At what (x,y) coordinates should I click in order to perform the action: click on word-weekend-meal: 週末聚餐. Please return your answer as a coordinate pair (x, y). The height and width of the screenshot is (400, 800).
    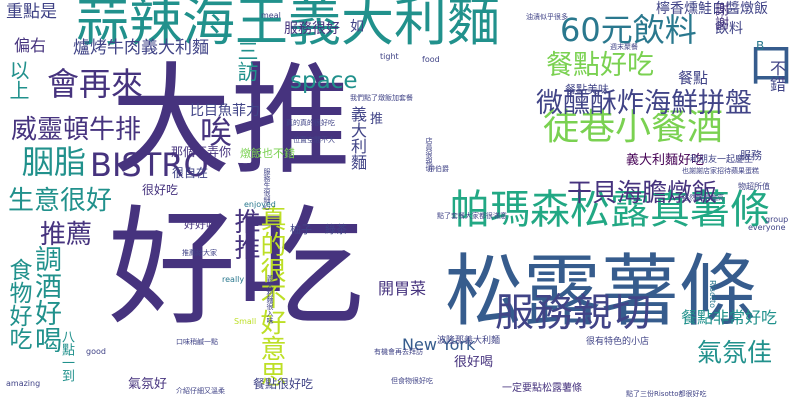
    Looking at the image, I should click on (624, 47).